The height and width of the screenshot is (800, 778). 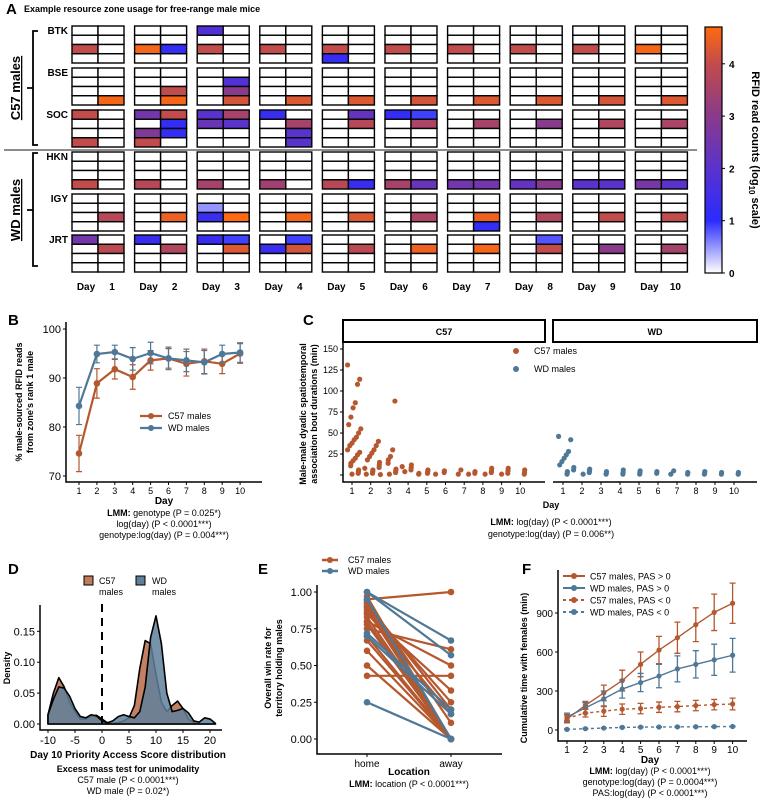 What do you see at coordinates (389, 491) in the screenshot?
I see `x-tick-label: 3` at bounding box center [389, 491].